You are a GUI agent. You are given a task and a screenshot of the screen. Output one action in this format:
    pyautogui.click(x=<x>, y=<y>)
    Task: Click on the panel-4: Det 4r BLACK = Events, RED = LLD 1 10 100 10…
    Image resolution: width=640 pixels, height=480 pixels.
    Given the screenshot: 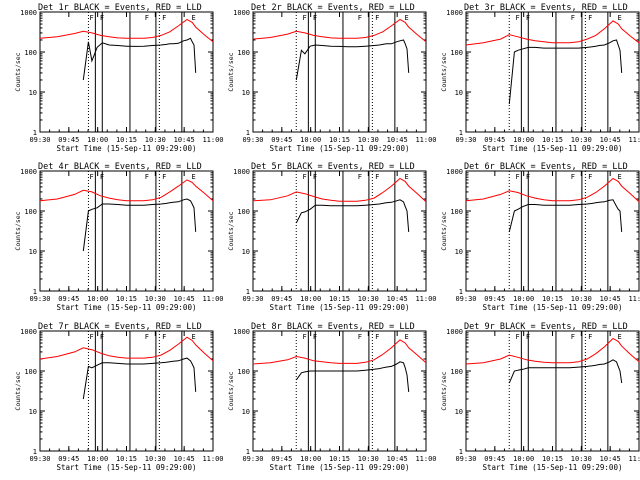 What is the action you would take?
    pyautogui.click(x=119, y=237)
    